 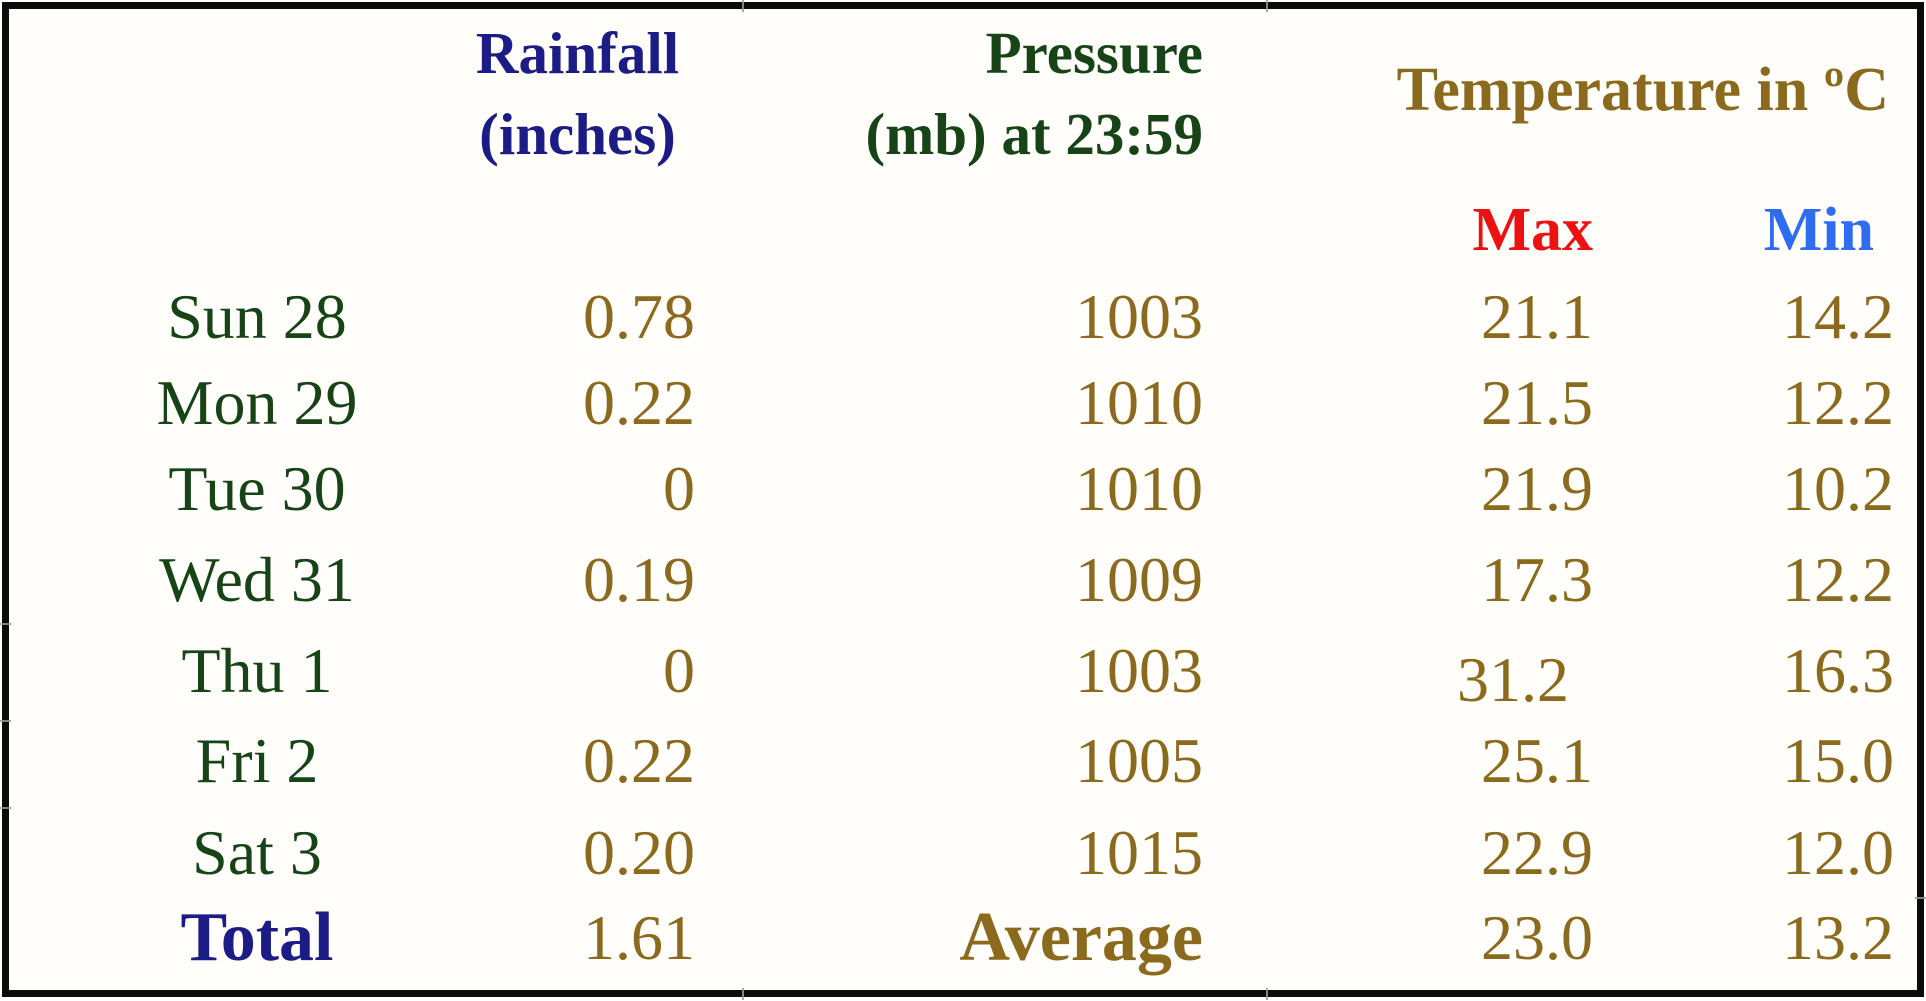 I want to click on day-label: Sun 28, so click(x=257, y=316).